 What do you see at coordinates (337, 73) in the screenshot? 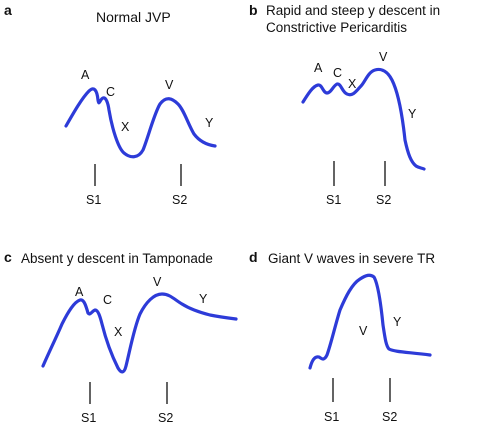
I see `panel-b-label-c: C` at bounding box center [337, 73].